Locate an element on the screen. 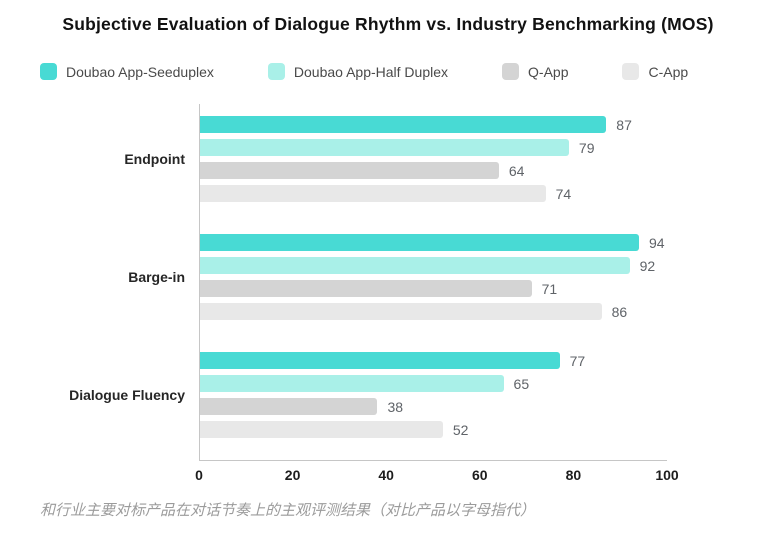 This screenshot has width=776, height=539. x-axis: 0 20 40 60 80 100 is located at coordinates (437, 473).